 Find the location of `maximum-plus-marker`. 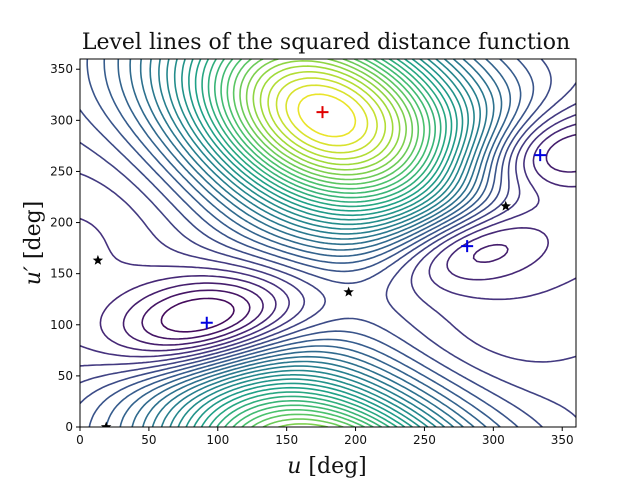

maximum-plus-marker is located at coordinates (322, 112).